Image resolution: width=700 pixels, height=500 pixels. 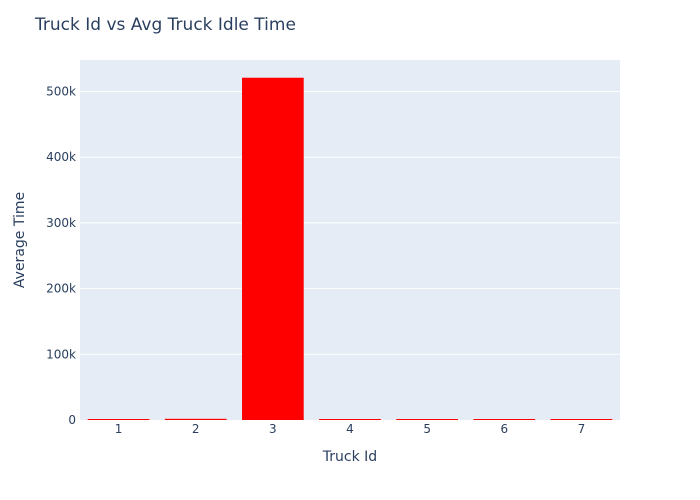 I want to click on y-tick-label: 300k, so click(x=61, y=223).